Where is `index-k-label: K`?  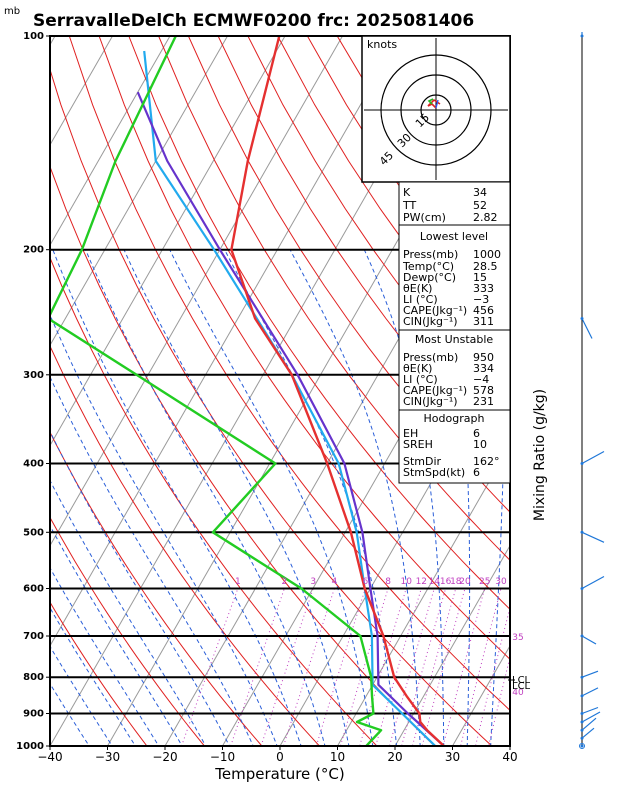
index-k-label: K is located at coordinates (407, 192).